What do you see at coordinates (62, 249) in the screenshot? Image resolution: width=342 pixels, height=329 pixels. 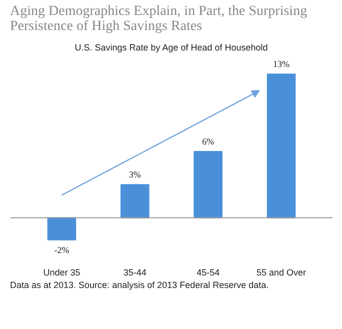 I see `data-label: -2%` at bounding box center [62, 249].